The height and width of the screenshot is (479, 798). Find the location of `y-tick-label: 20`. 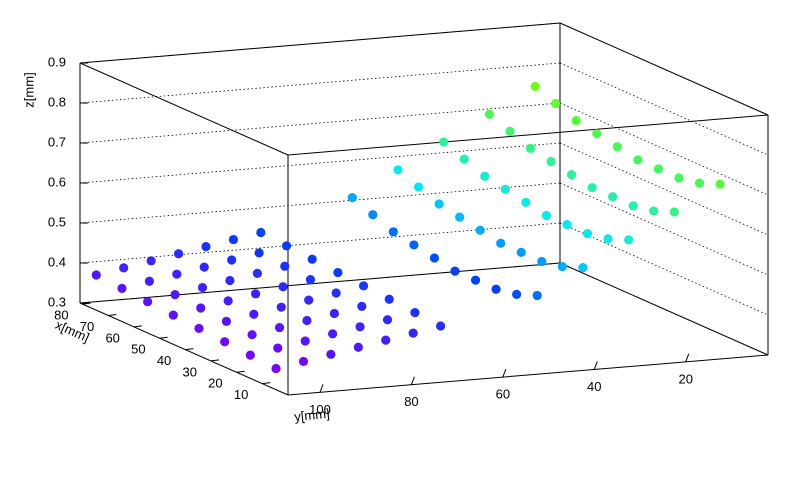

y-tick-label: 20 is located at coordinates (685, 378).